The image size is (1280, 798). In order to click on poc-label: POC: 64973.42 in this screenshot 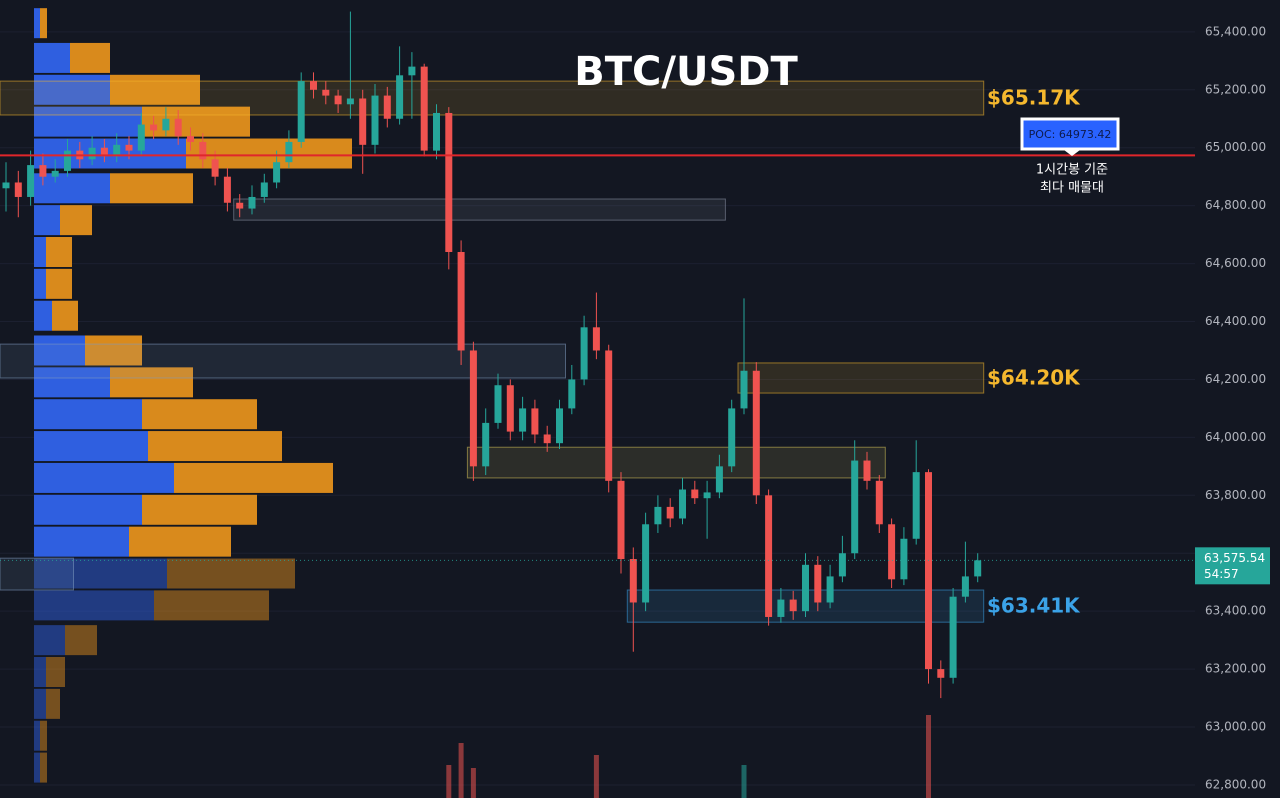, I will do `click(1070, 134)`.